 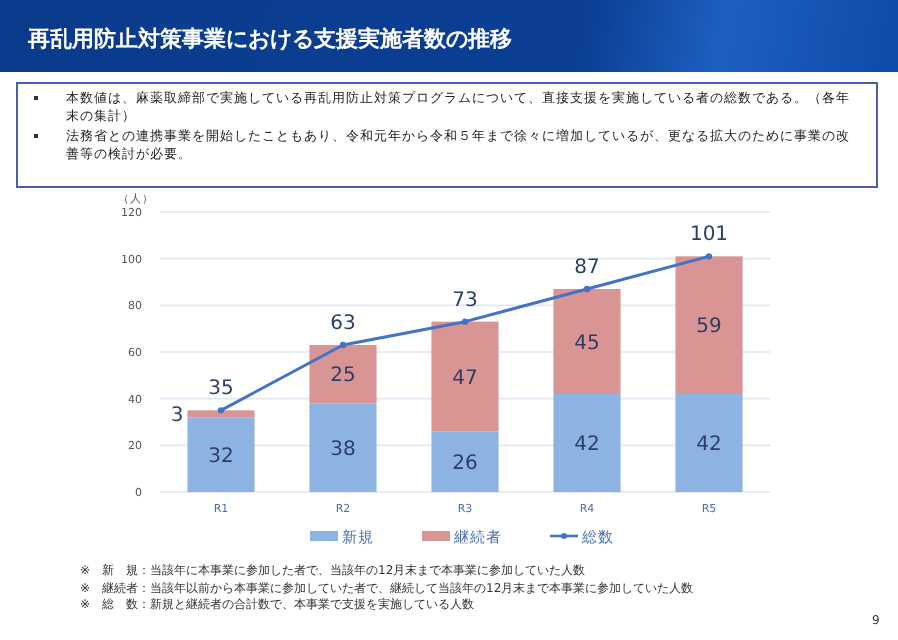 What do you see at coordinates (709, 235) in the screenshot?
I see `data-label: 101` at bounding box center [709, 235].